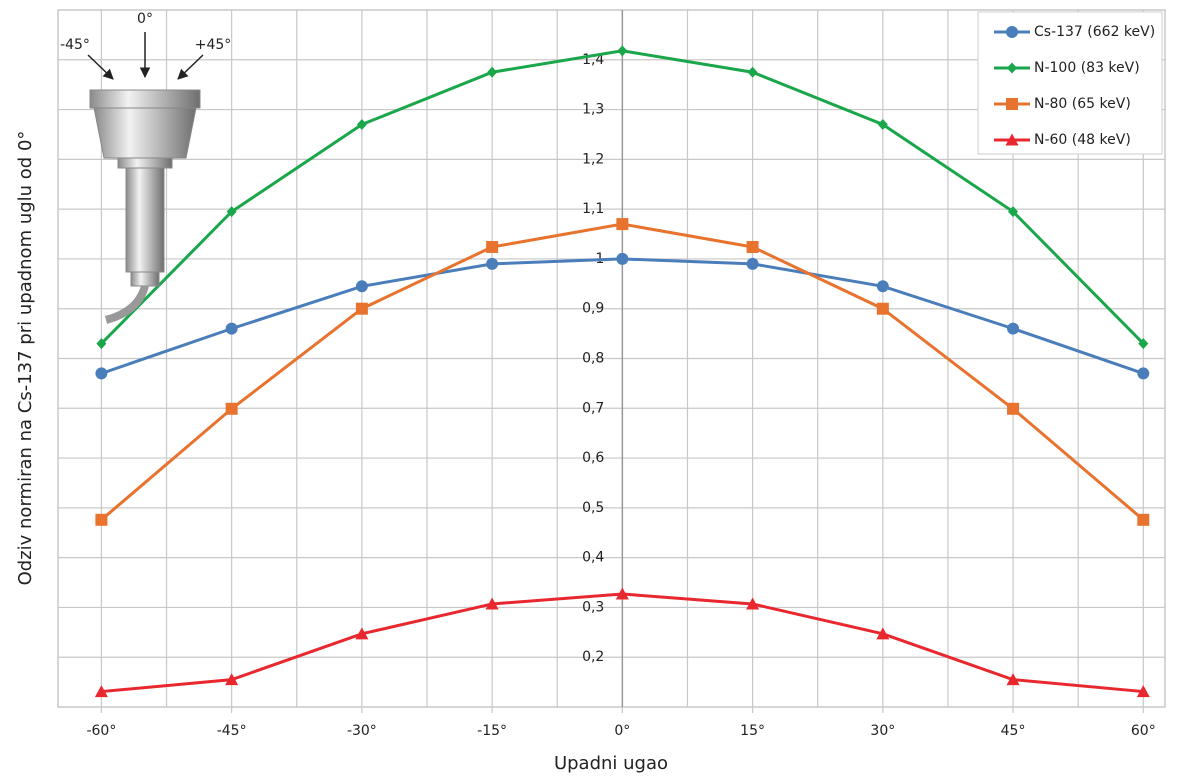 The width and height of the screenshot is (1186, 783). Describe the element at coordinates (882, 731) in the screenshot. I see `x-tick-label: 30°` at that location.